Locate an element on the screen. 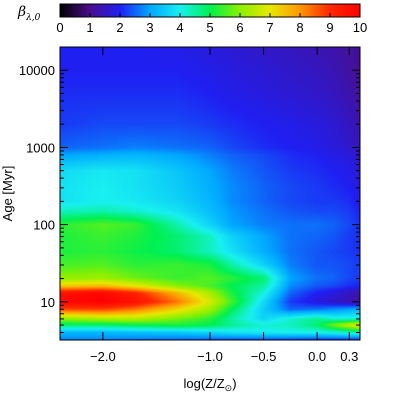 The height and width of the screenshot is (400, 400). x-tick-label: −1.0 is located at coordinates (210, 356).